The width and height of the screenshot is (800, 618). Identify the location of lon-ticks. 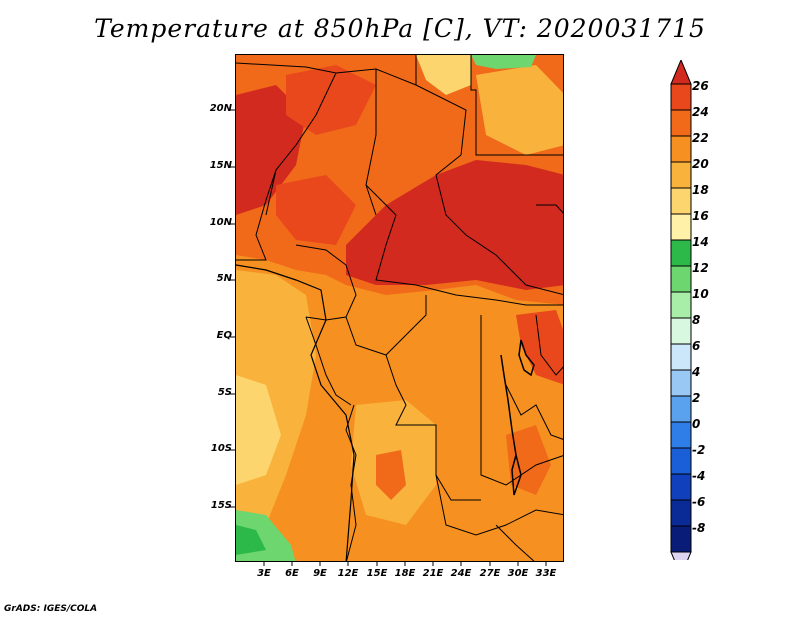
(405, 563).